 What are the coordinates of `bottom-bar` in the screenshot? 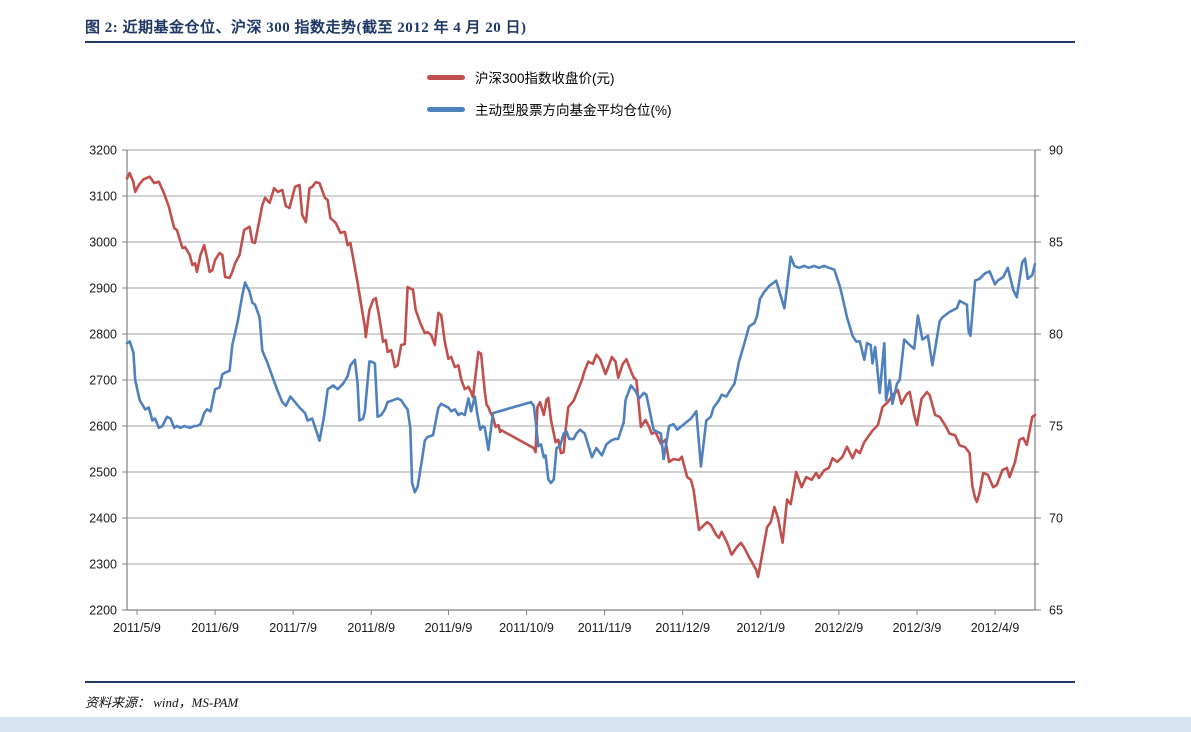 It's located at (595, 724).